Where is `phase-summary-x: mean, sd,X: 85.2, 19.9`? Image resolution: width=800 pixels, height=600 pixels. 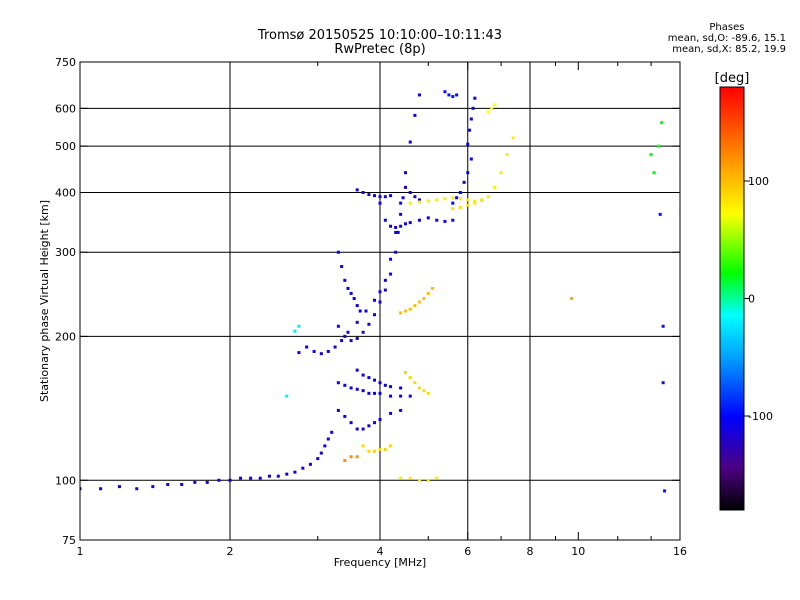 phase-summary-x: mean, sd,X: 85.2, 19.9 is located at coordinates (729, 49).